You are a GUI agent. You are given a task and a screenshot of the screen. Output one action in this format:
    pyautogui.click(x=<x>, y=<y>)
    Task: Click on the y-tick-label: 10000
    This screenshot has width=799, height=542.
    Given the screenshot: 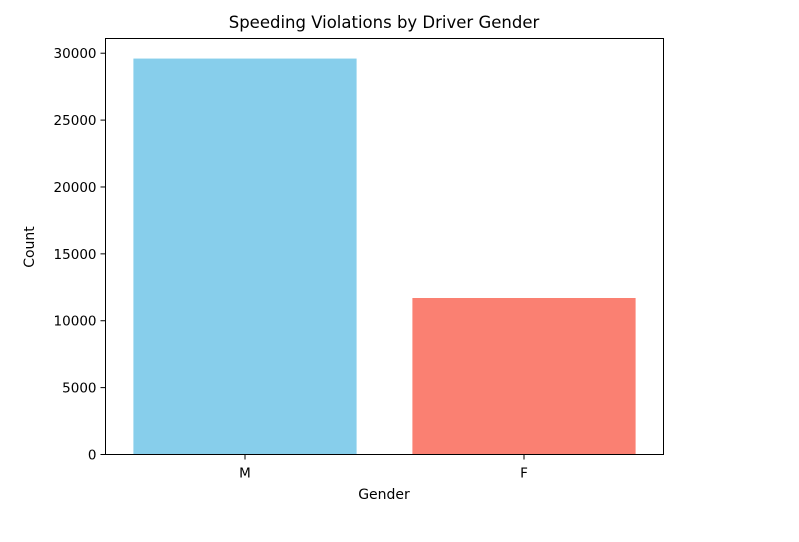 What is the action you would take?
    pyautogui.click(x=75, y=322)
    